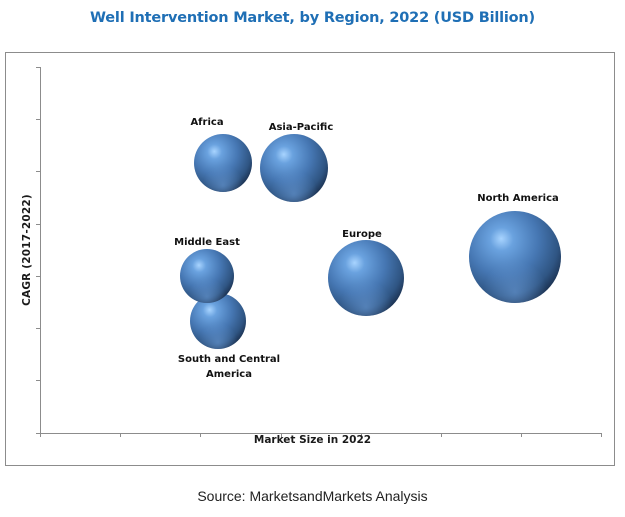  What do you see at coordinates (229, 374) in the screenshot?
I see `label-south-central-america-line2: America` at bounding box center [229, 374].